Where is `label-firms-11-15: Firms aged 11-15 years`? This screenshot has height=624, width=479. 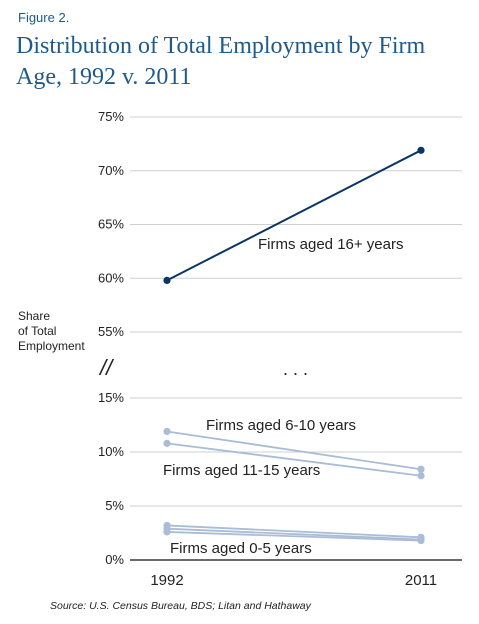
label-firms-11-15: Firms aged 11-15 years is located at coordinates (241, 470).